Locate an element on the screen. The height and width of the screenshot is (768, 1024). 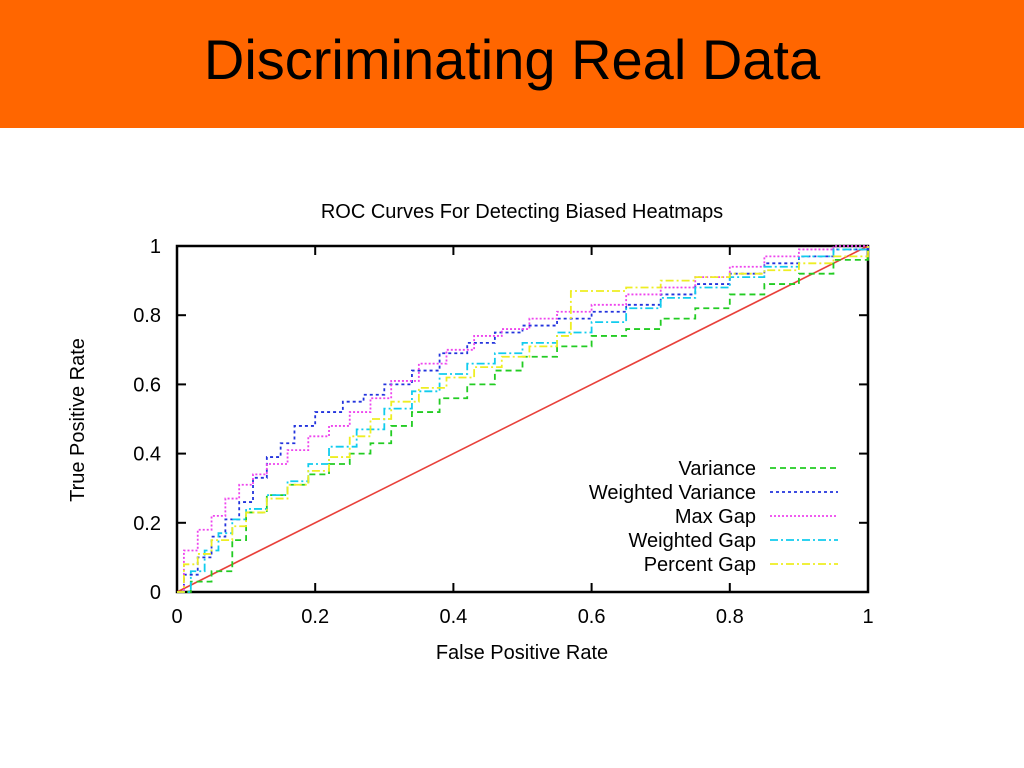
x-tick-label: 0.2 is located at coordinates (315, 617).